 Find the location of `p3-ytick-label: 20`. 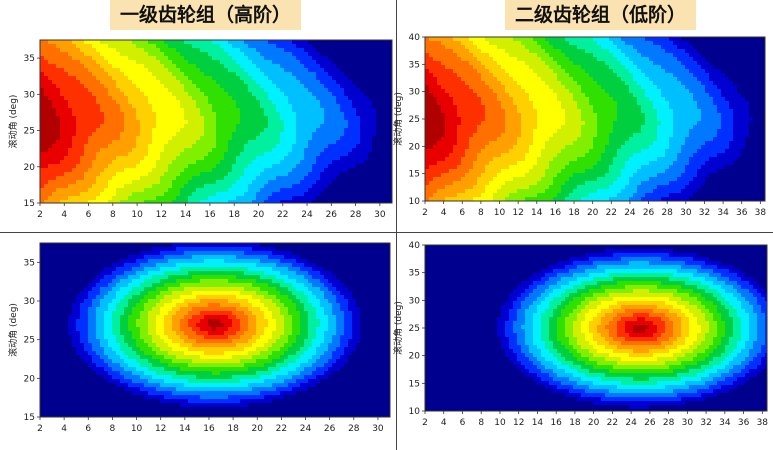

p3-ytick-label: 20 is located at coordinates (30, 379).